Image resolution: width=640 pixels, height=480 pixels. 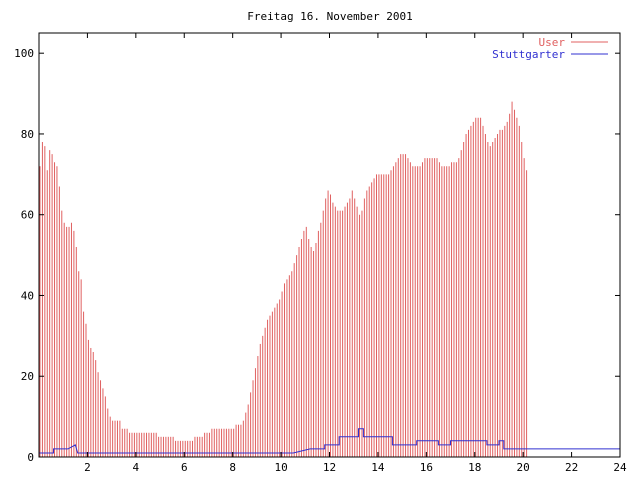 I want to click on y-tick-label: 100, so click(x=24, y=53).